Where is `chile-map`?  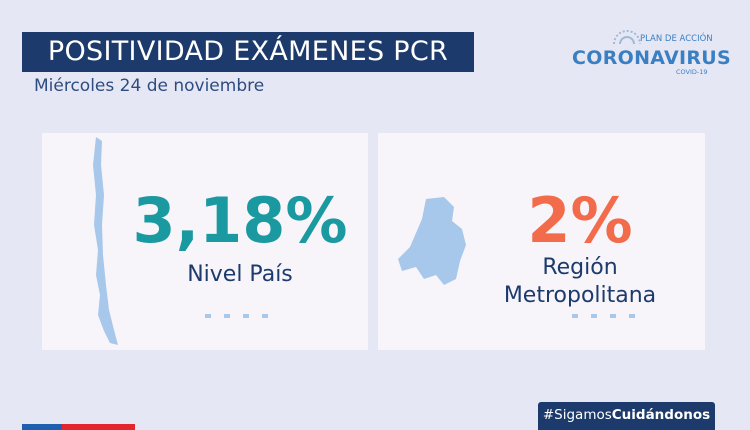 chile-map is located at coordinates (105, 241).